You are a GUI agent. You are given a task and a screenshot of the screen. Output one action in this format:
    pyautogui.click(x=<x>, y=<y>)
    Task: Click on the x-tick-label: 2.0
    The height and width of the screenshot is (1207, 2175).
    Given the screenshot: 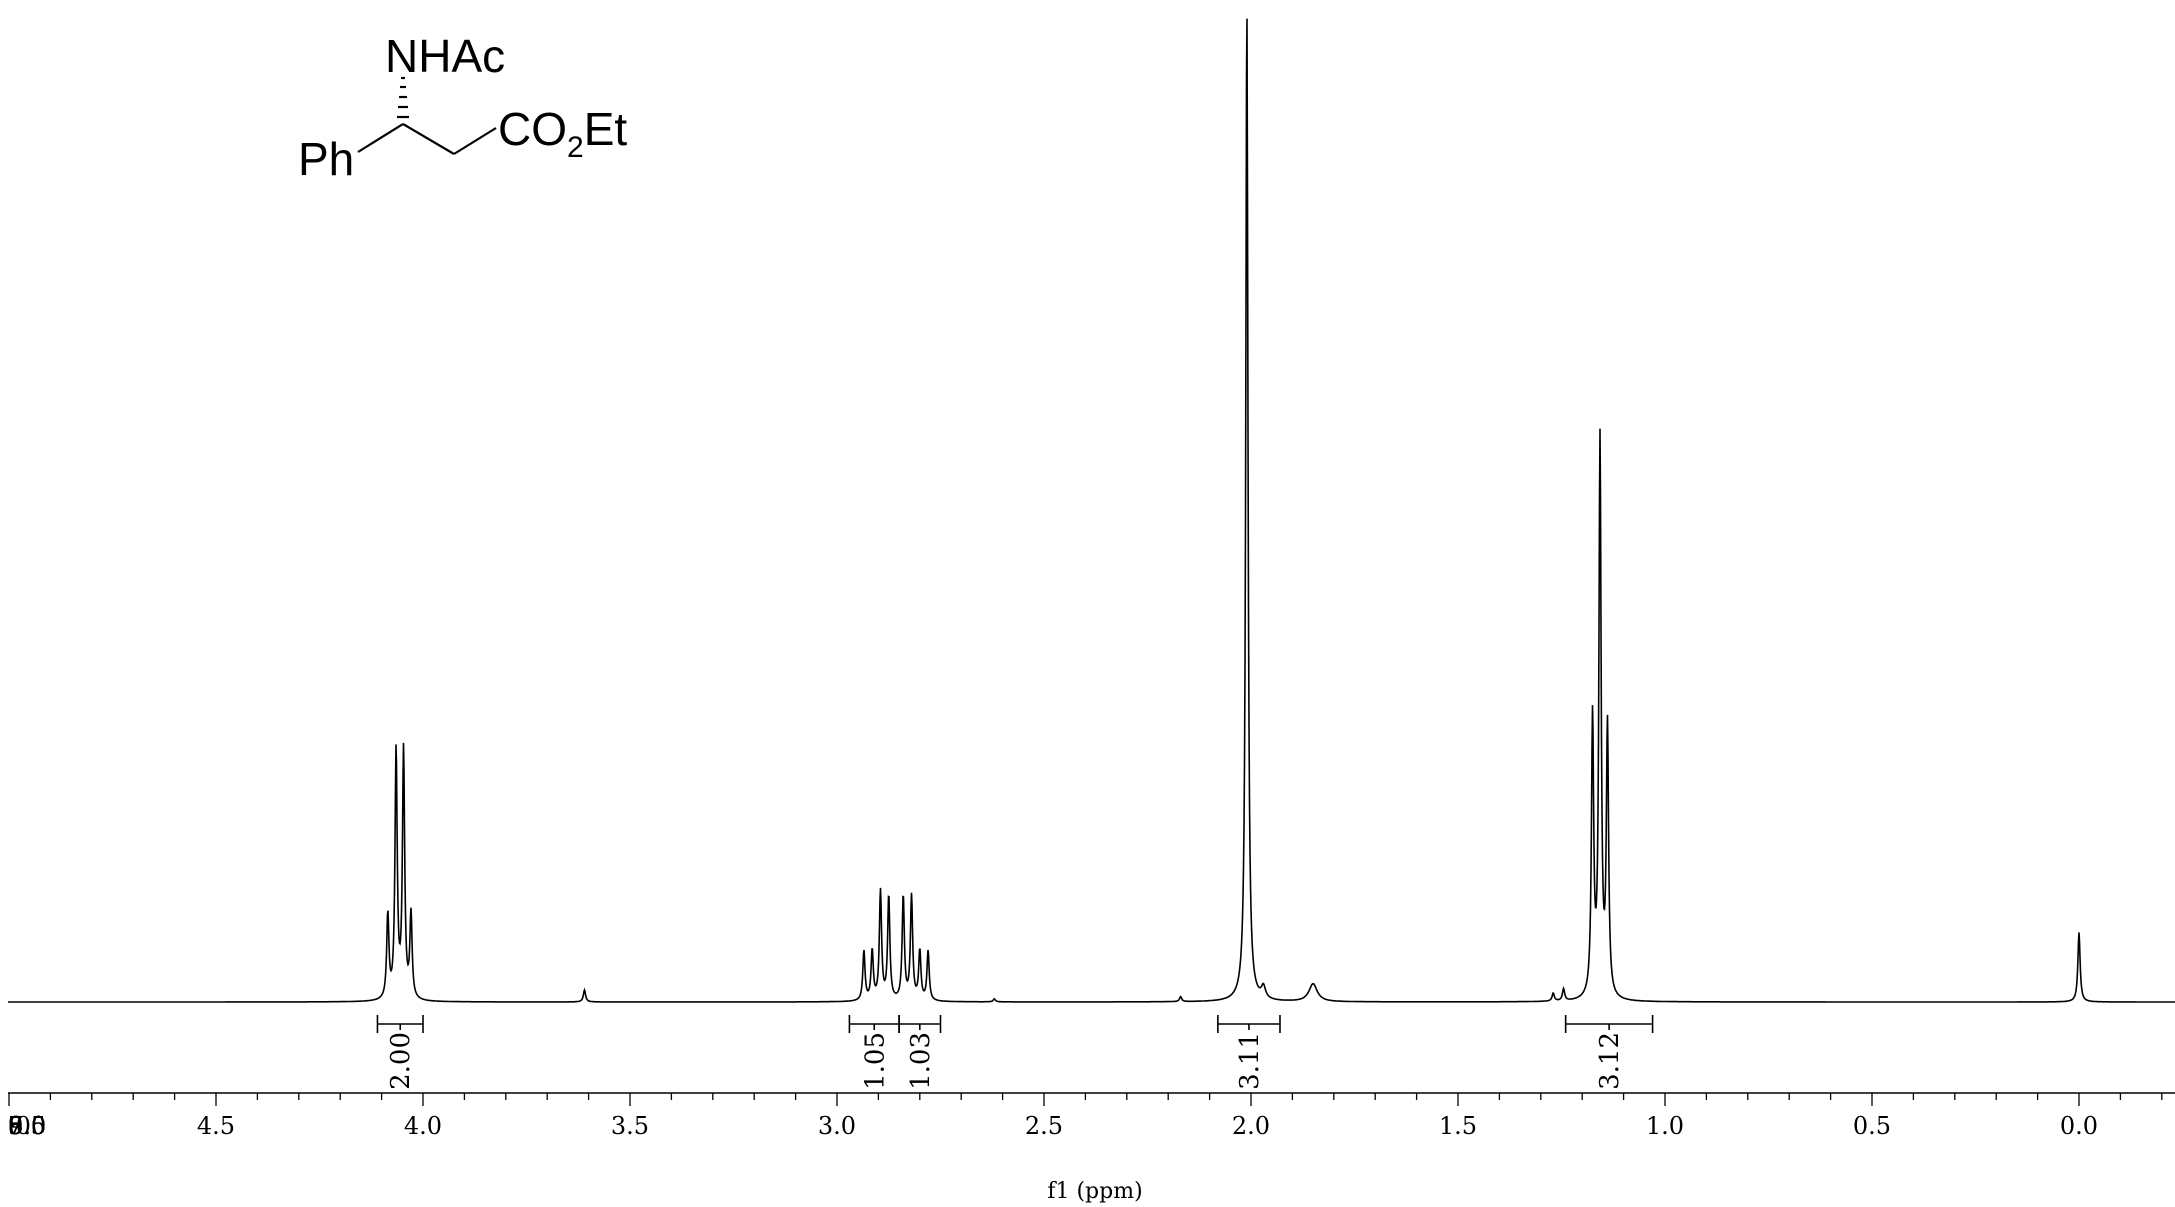 What is the action you would take?
    pyautogui.click(x=1251, y=1126)
    